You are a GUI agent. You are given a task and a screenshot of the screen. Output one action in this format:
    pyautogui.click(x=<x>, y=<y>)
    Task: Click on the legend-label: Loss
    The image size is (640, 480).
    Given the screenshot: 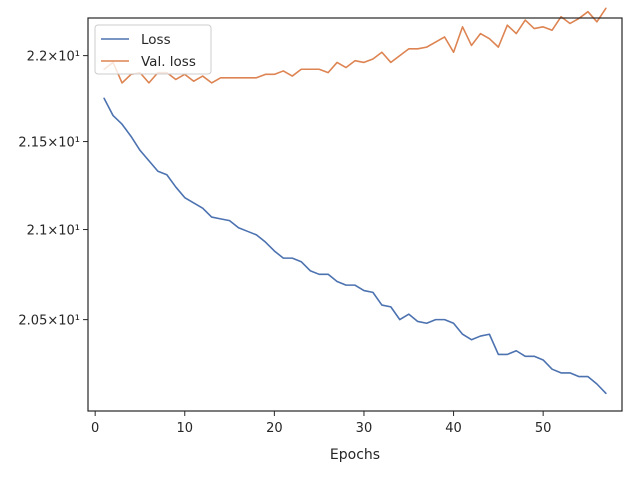 What is the action you would take?
    pyautogui.click(x=156, y=40)
    